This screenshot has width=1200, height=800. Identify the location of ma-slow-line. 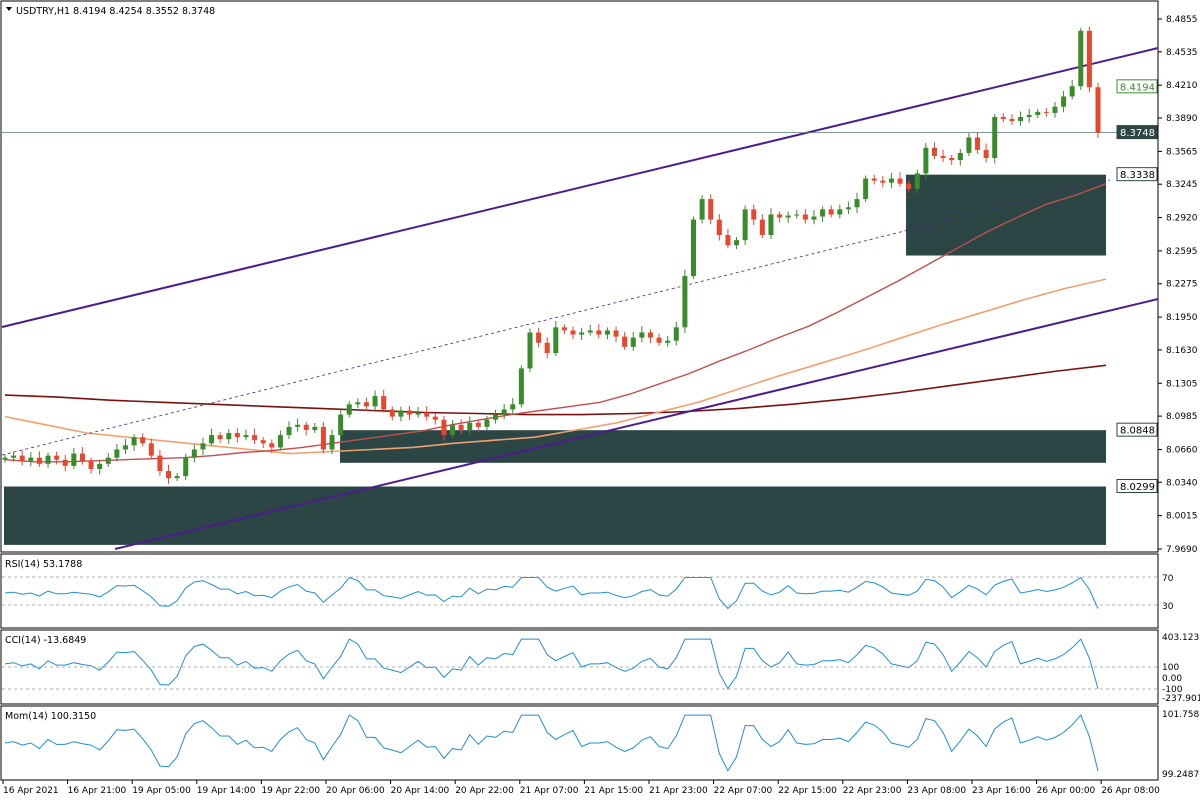
(555, 390).